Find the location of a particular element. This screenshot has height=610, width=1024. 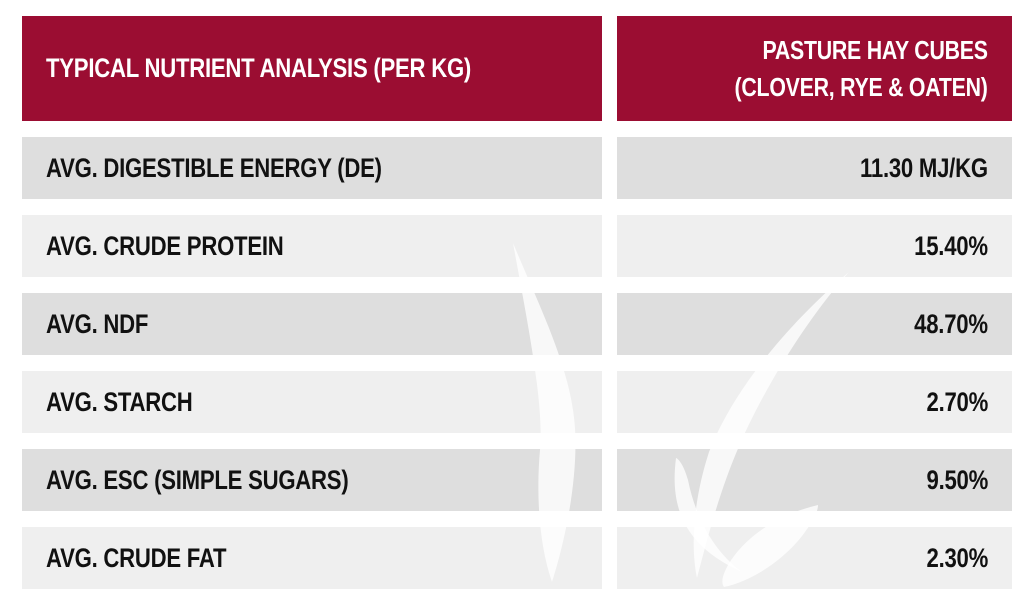

nutrient-value: 9.50% is located at coordinates (957, 479).